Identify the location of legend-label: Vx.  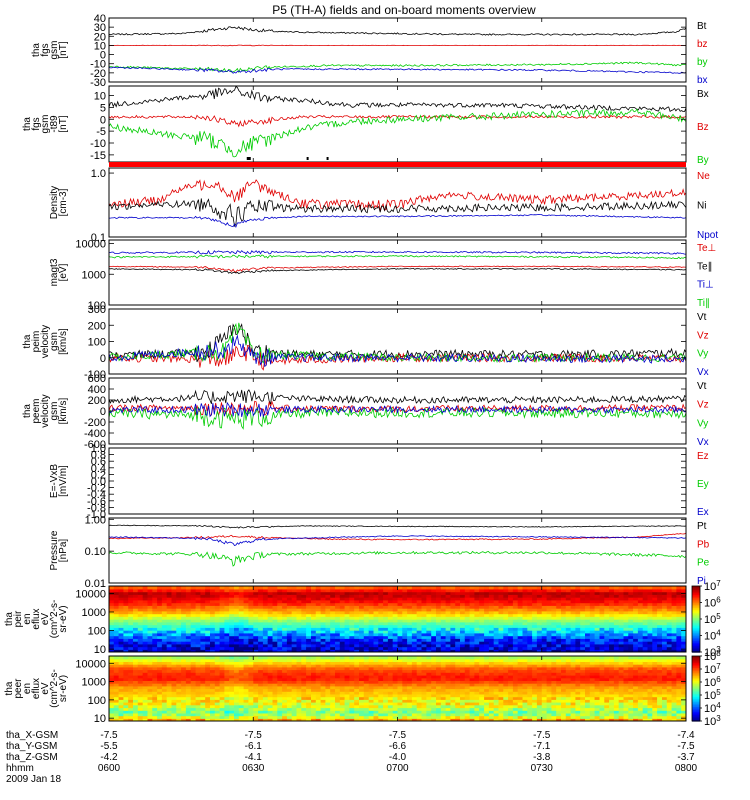
(703, 372).